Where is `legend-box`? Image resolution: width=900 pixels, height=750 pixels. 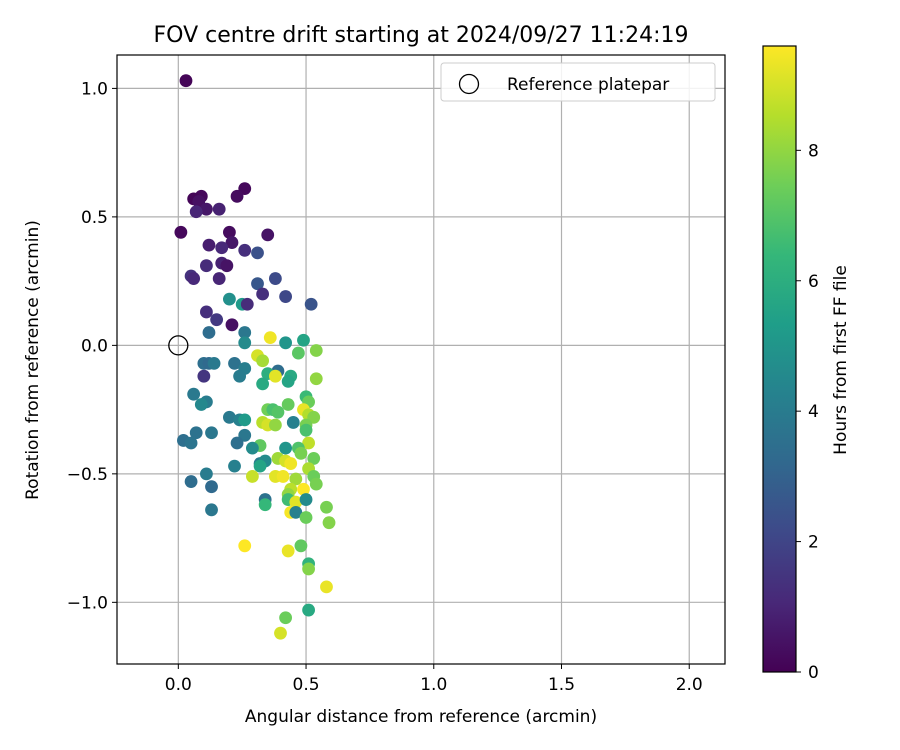
legend-box is located at coordinates (578, 82).